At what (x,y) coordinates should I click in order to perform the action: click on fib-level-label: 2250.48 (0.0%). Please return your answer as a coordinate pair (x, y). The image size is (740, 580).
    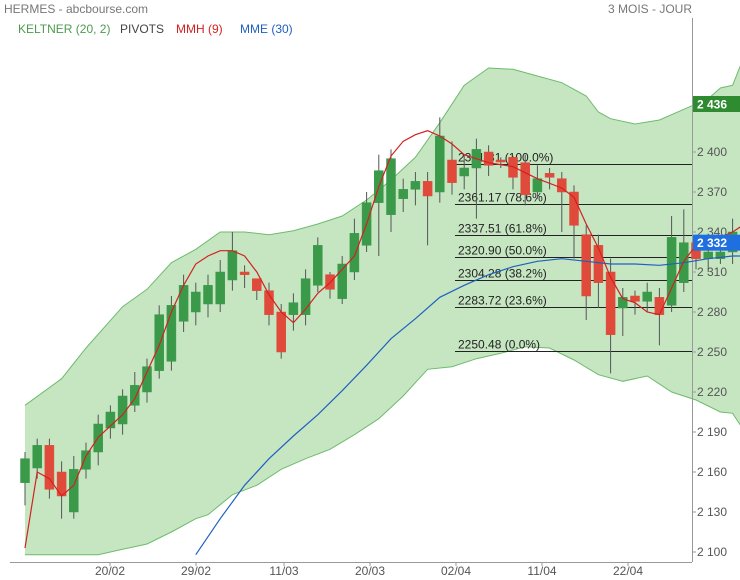
    Looking at the image, I should click on (499, 345).